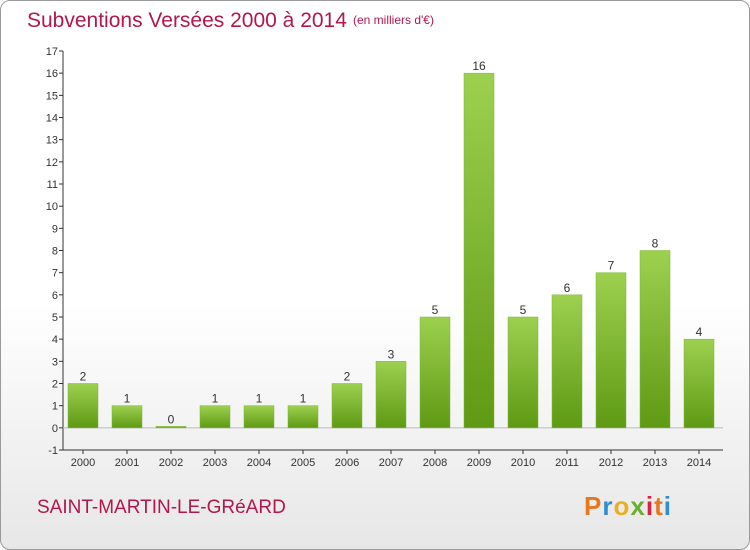 The width and height of the screenshot is (750, 550). Describe the element at coordinates (52, 96) in the screenshot. I see `y-tick-label: 15` at that location.